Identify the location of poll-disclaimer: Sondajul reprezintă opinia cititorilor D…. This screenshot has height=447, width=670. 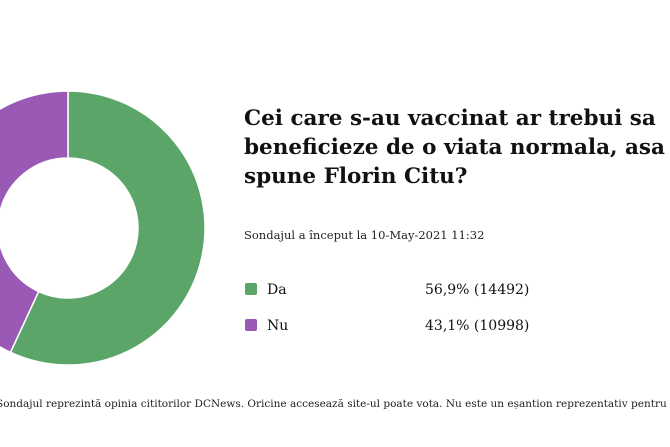
(335, 404).